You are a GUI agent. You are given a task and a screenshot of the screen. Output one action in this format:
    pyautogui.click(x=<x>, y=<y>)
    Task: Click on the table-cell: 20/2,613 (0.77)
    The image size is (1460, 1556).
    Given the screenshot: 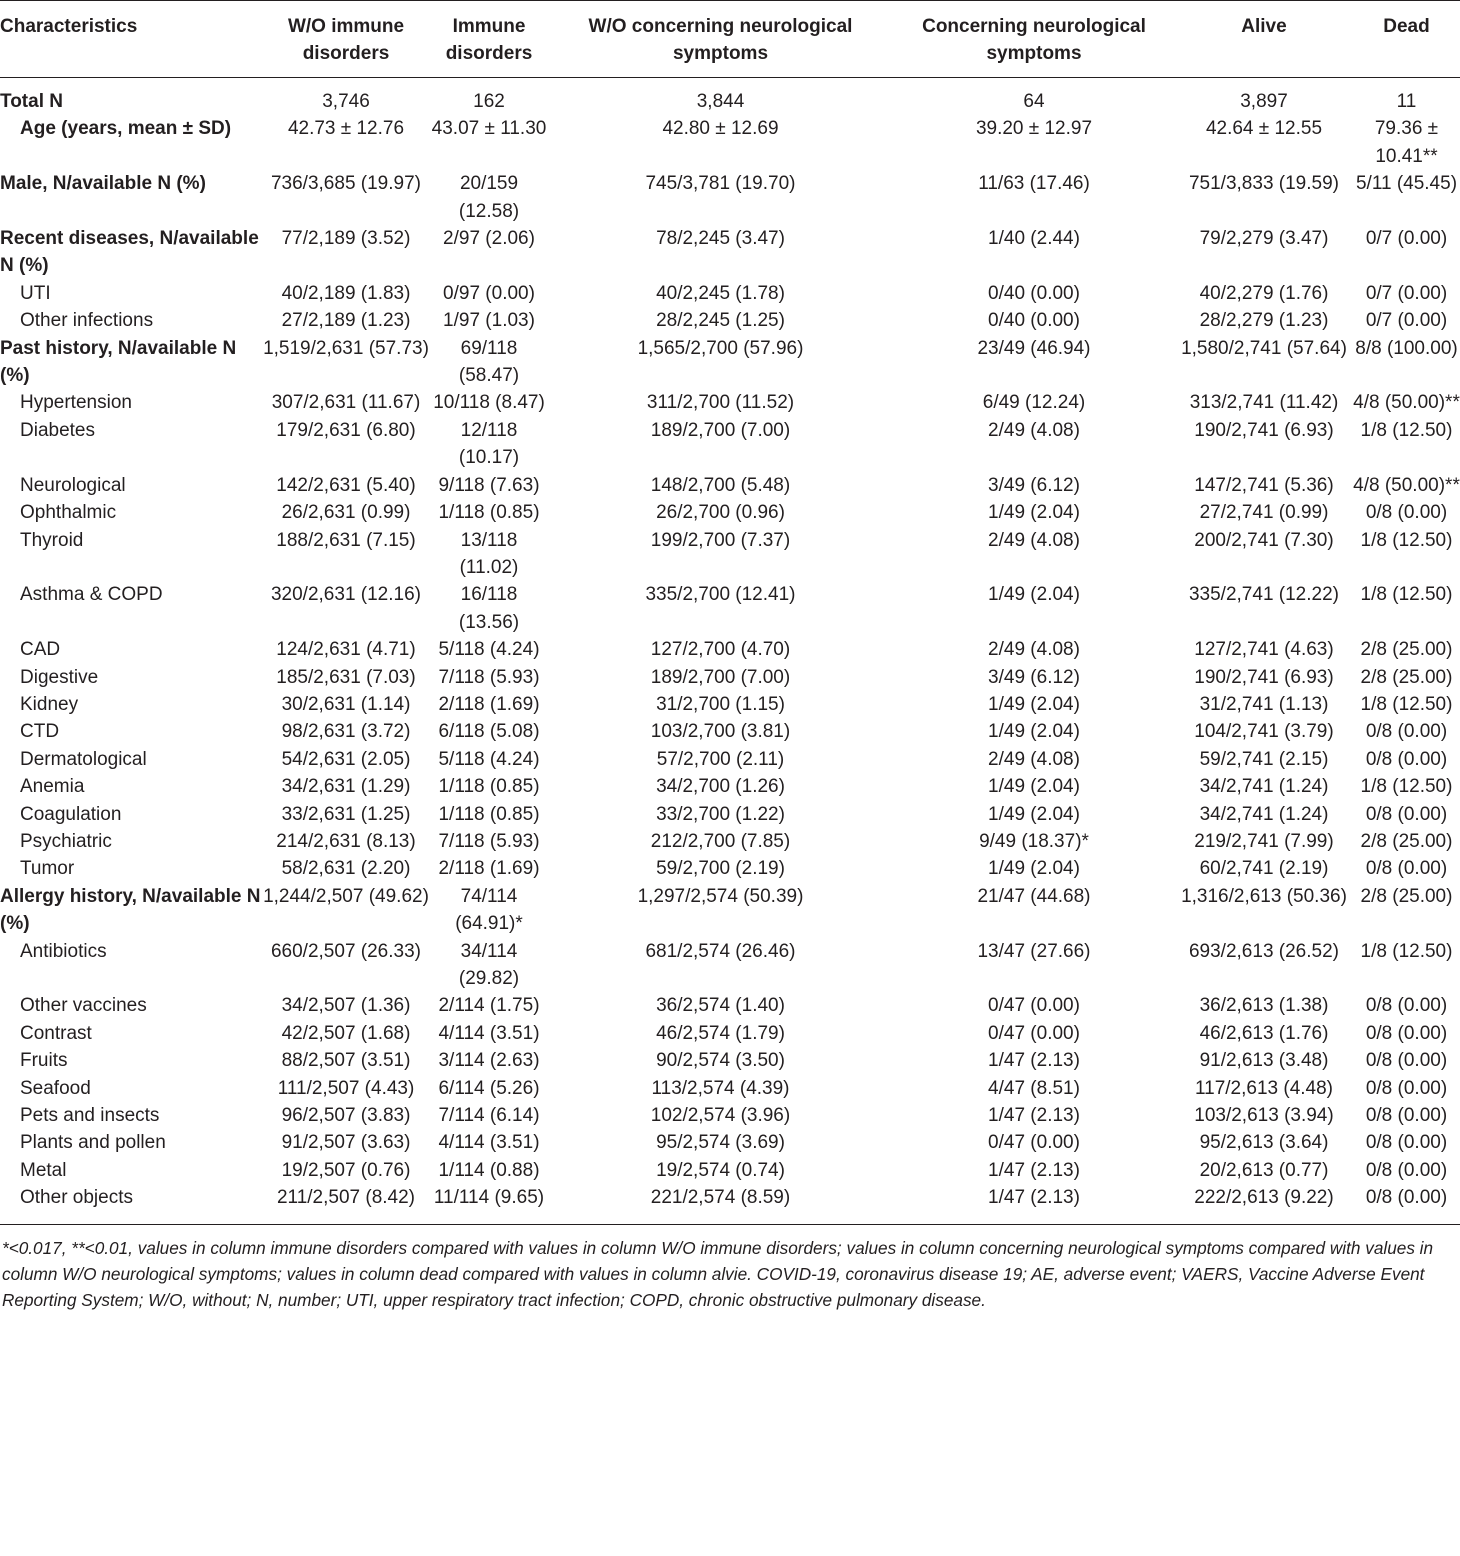 What is the action you would take?
    pyautogui.click(x=1264, y=1170)
    